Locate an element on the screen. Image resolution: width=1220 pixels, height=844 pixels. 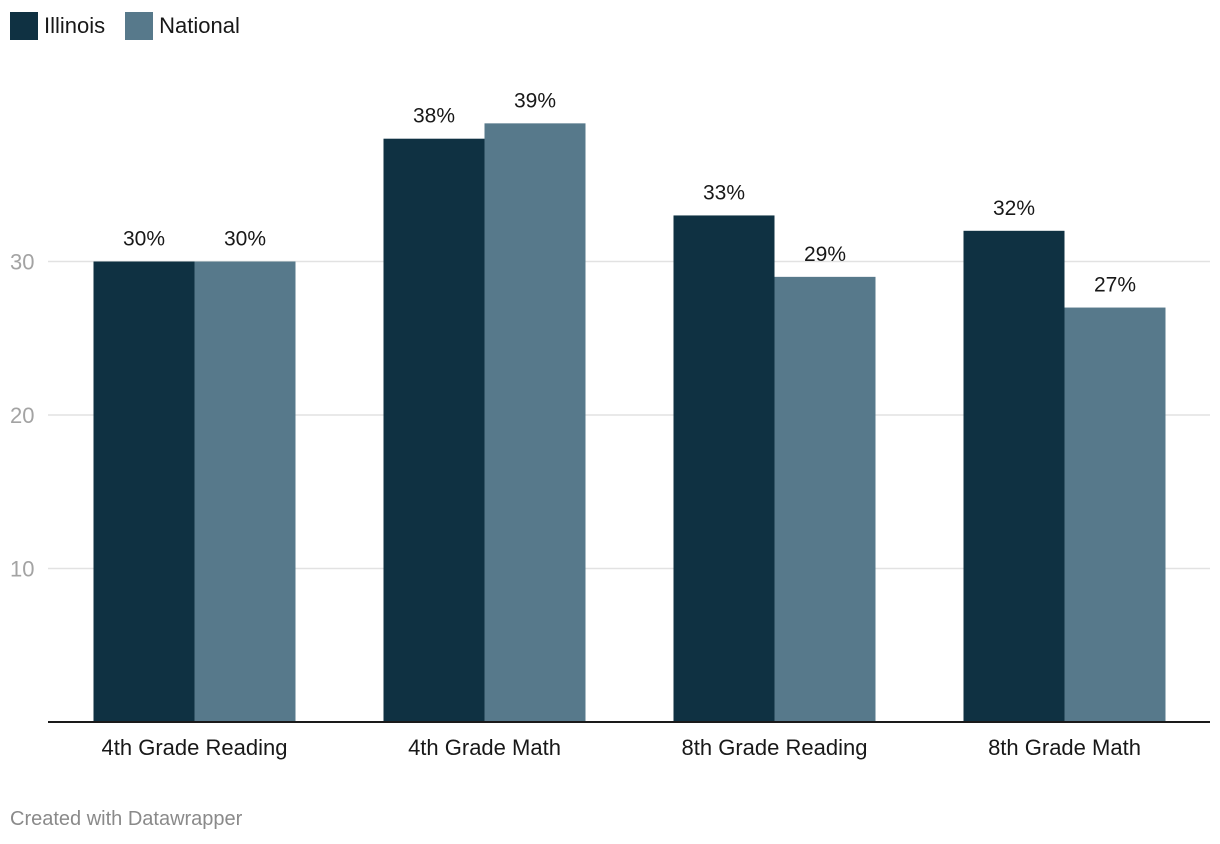
x-tick-label-8th-grade-math: 8th Grade Math is located at coordinates (1064, 747).